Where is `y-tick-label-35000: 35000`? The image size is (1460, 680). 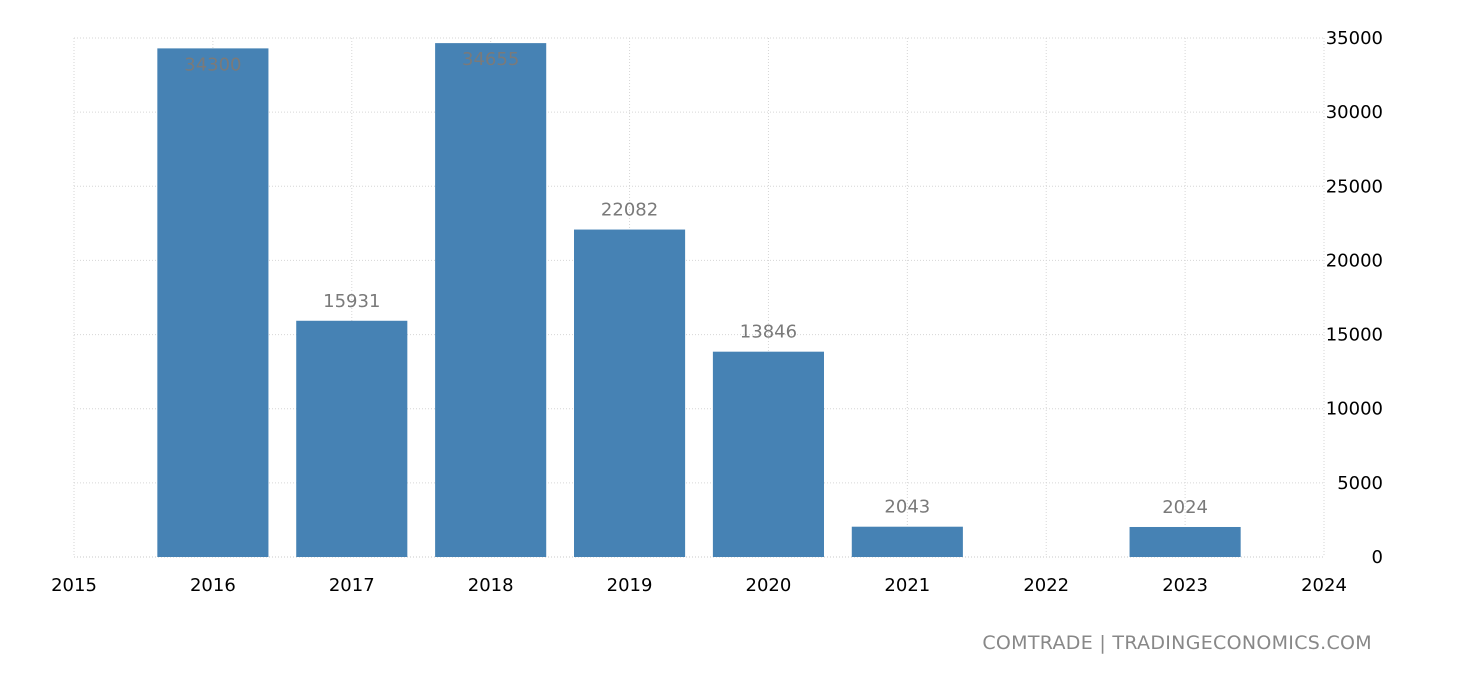 y-tick-label-35000: 35000 is located at coordinates (1354, 38).